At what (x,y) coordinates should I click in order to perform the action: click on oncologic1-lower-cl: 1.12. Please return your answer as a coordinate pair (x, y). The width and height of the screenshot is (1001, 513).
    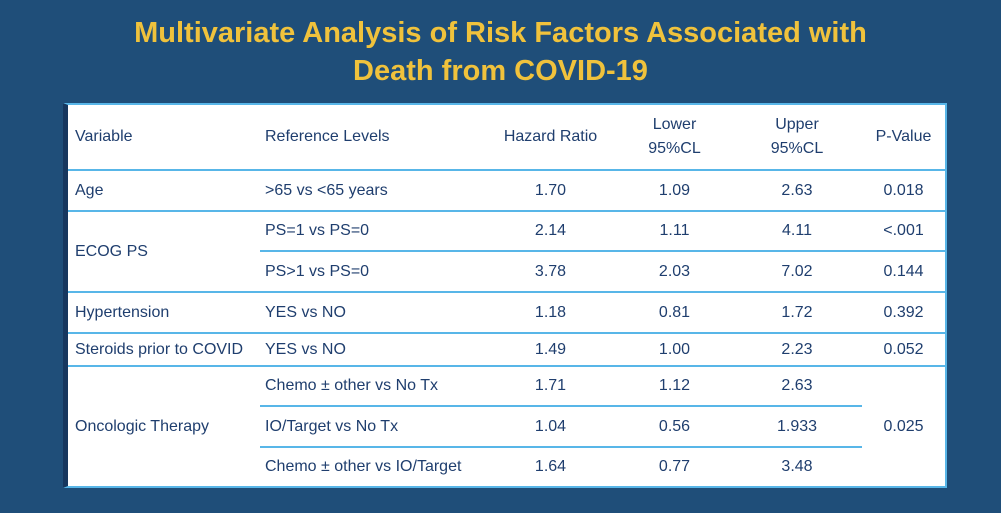
    Looking at the image, I should click on (674, 385).